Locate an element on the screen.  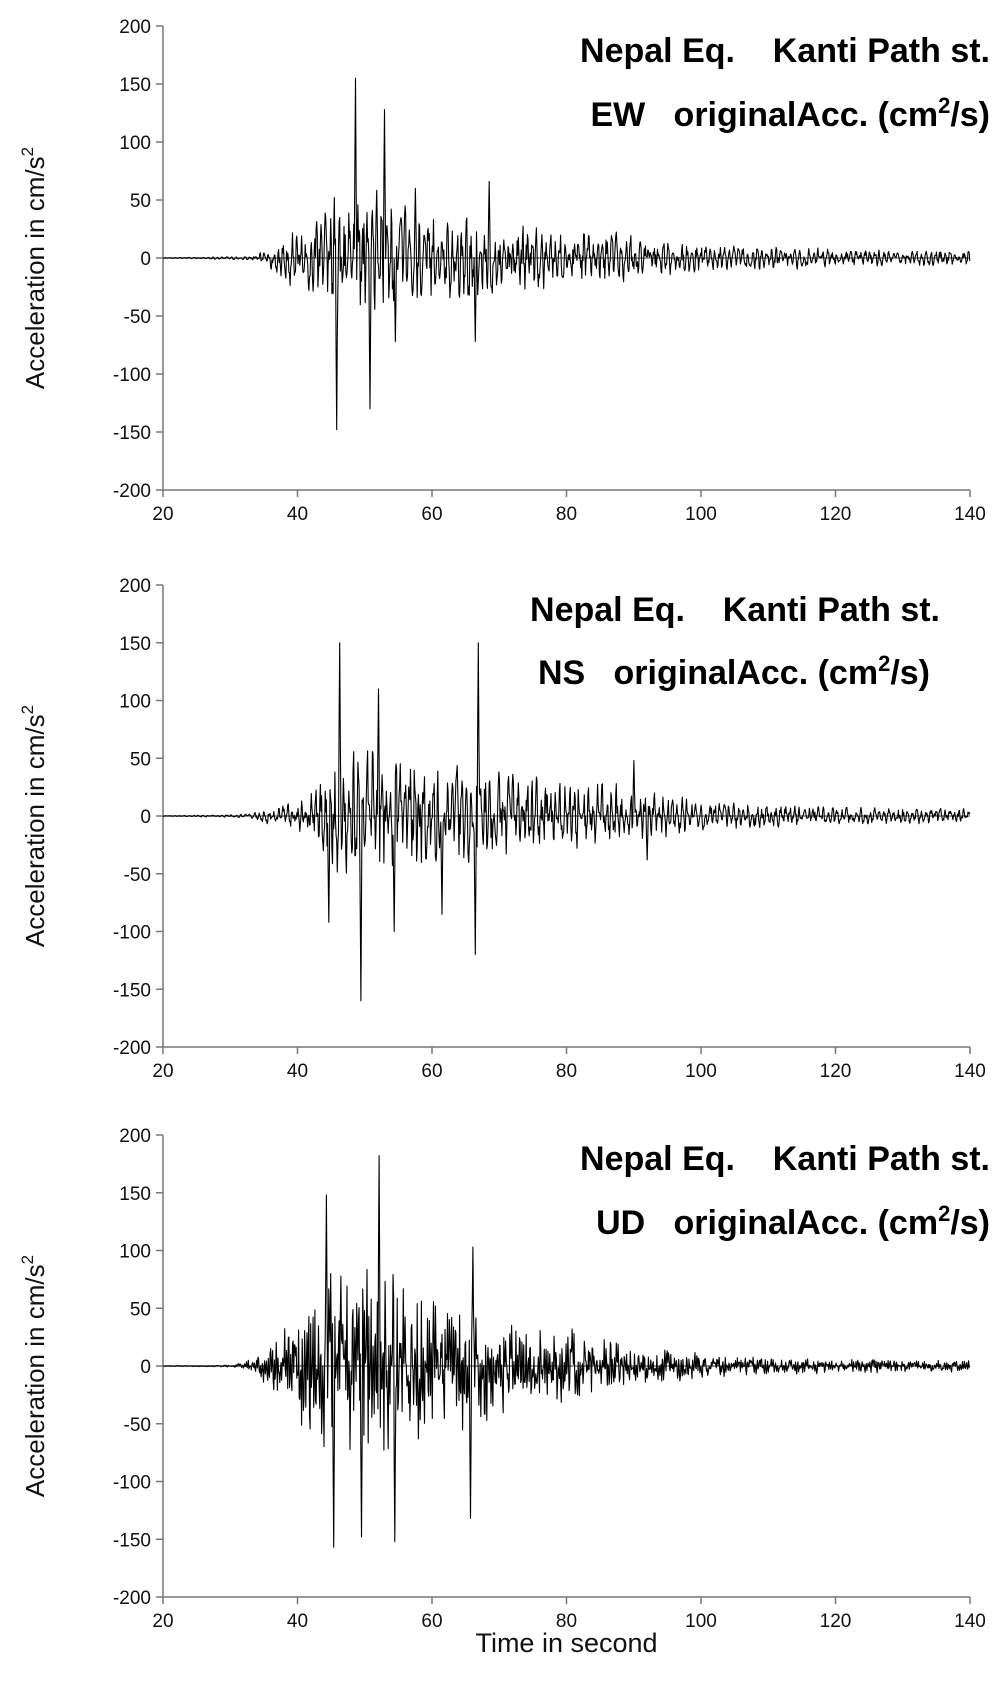
chart-title-line-2: UD originalAcc. (cm2/s) is located at coordinates (793, 1221).